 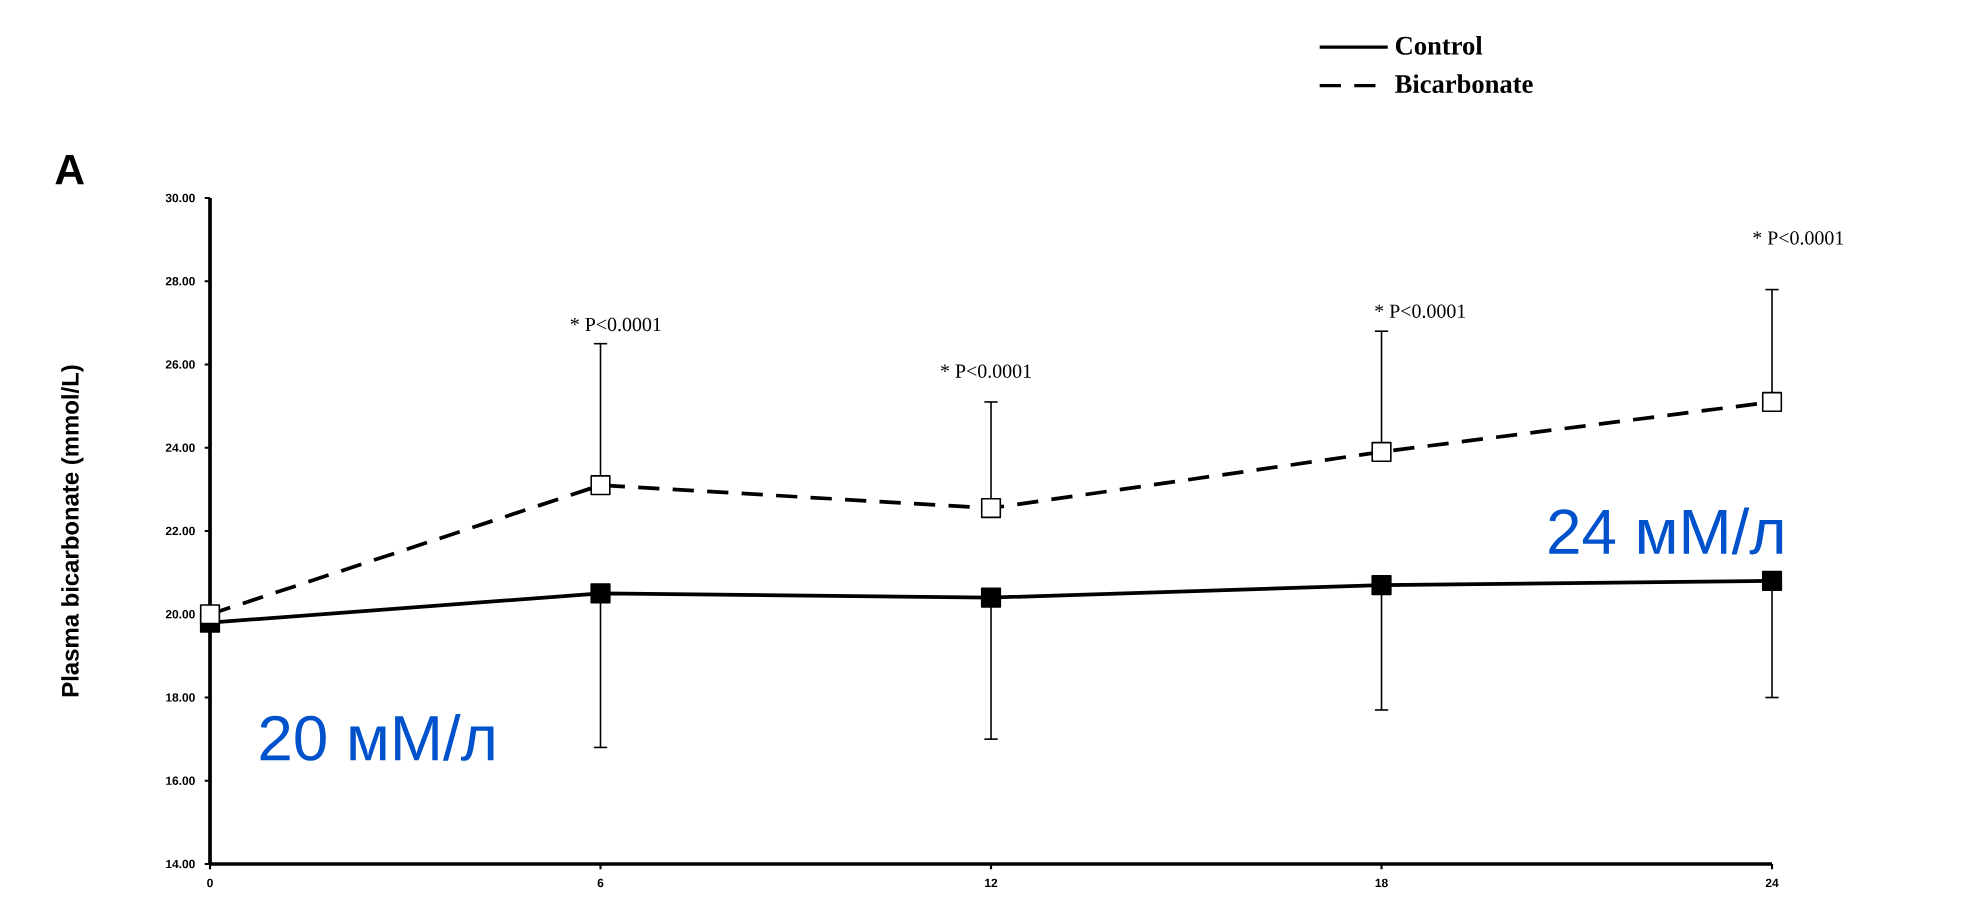 I want to click on legend-label: Control, so click(x=1439, y=45).